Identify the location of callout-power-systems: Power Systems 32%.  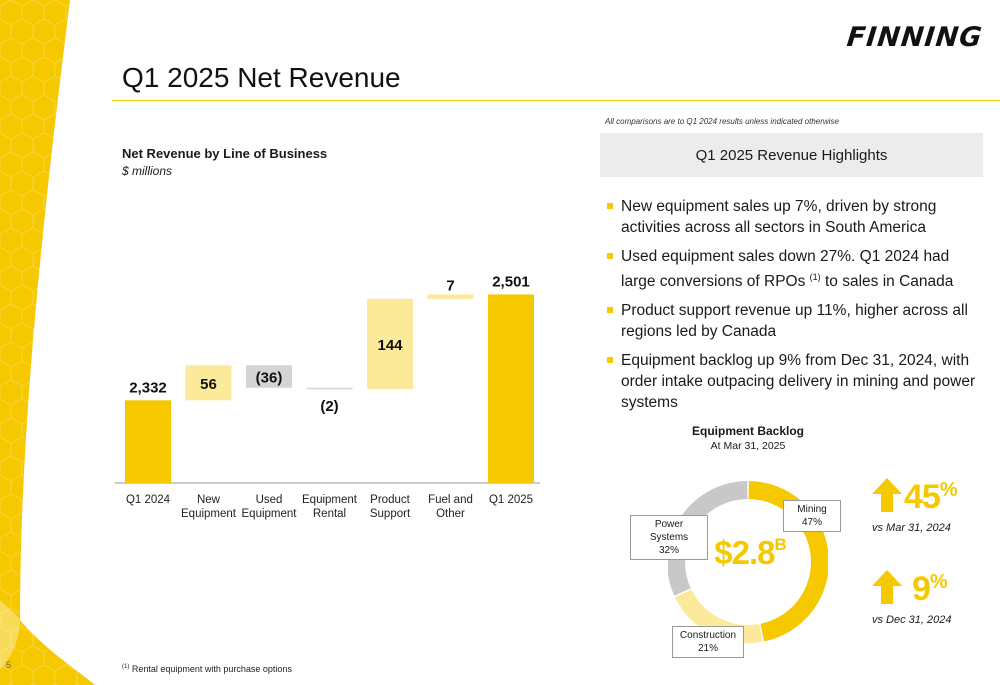
(669, 537).